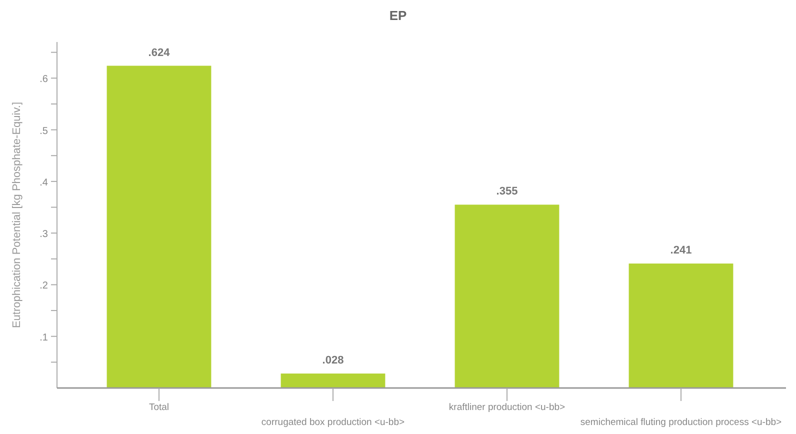  Describe the element at coordinates (44, 131) in the screenshot. I see `y-tick-label: .5` at that location.